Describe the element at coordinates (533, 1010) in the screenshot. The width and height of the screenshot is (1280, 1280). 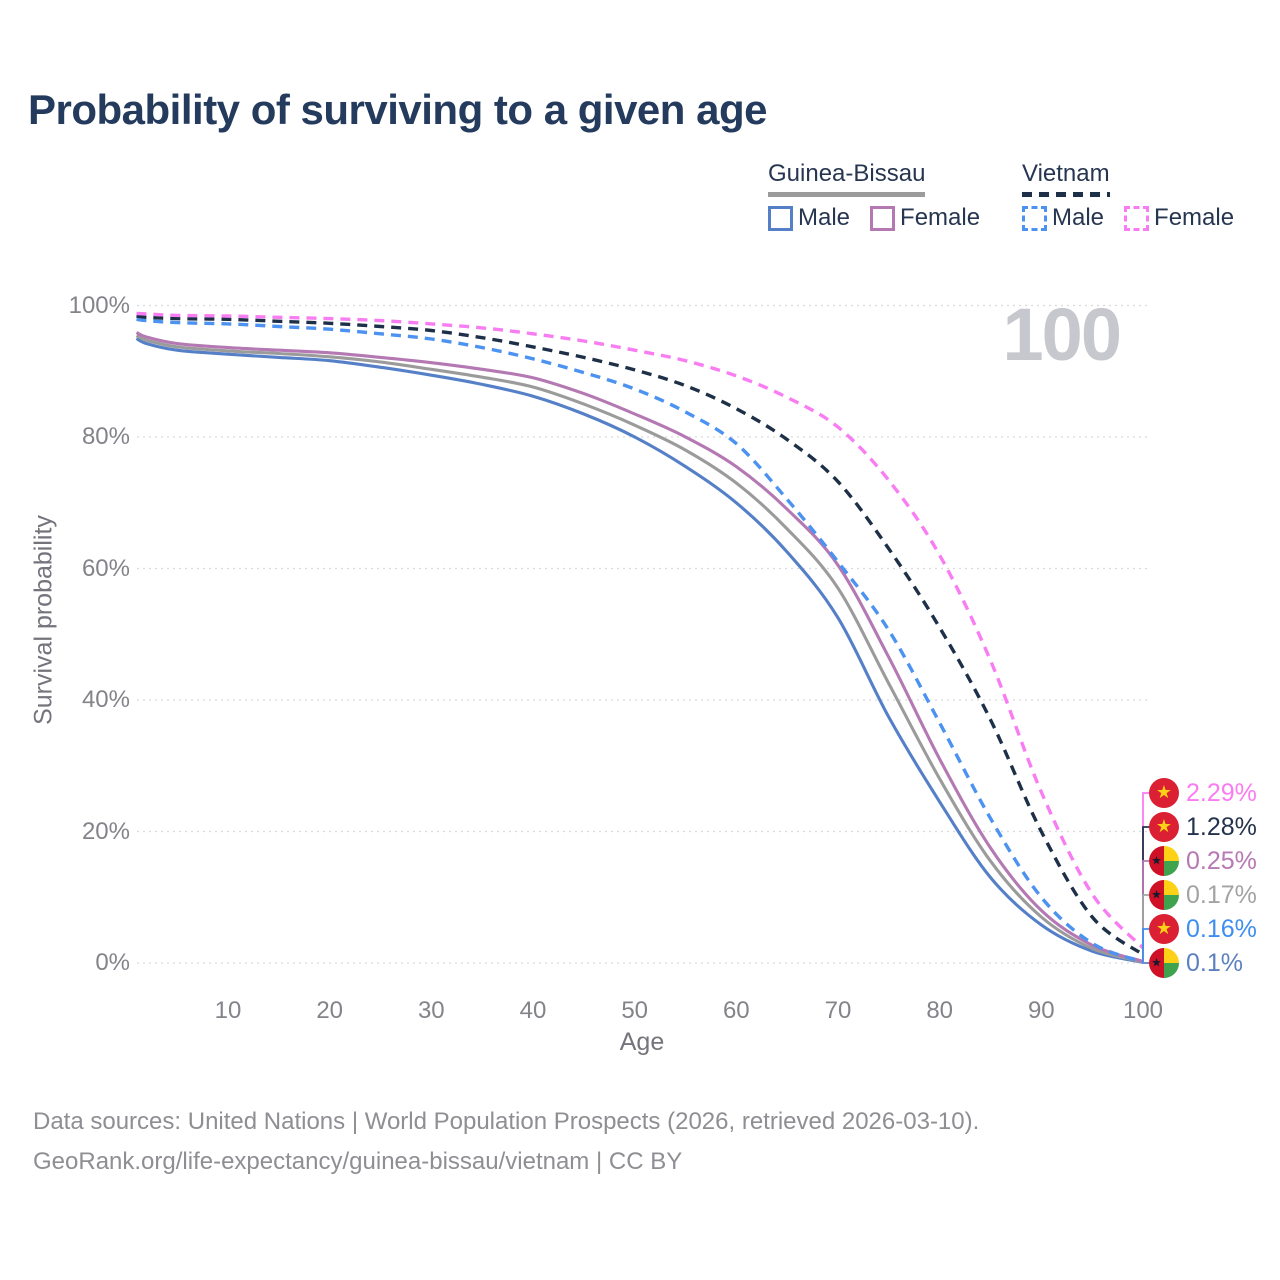
I see `x-tick-label: 40` at that location.